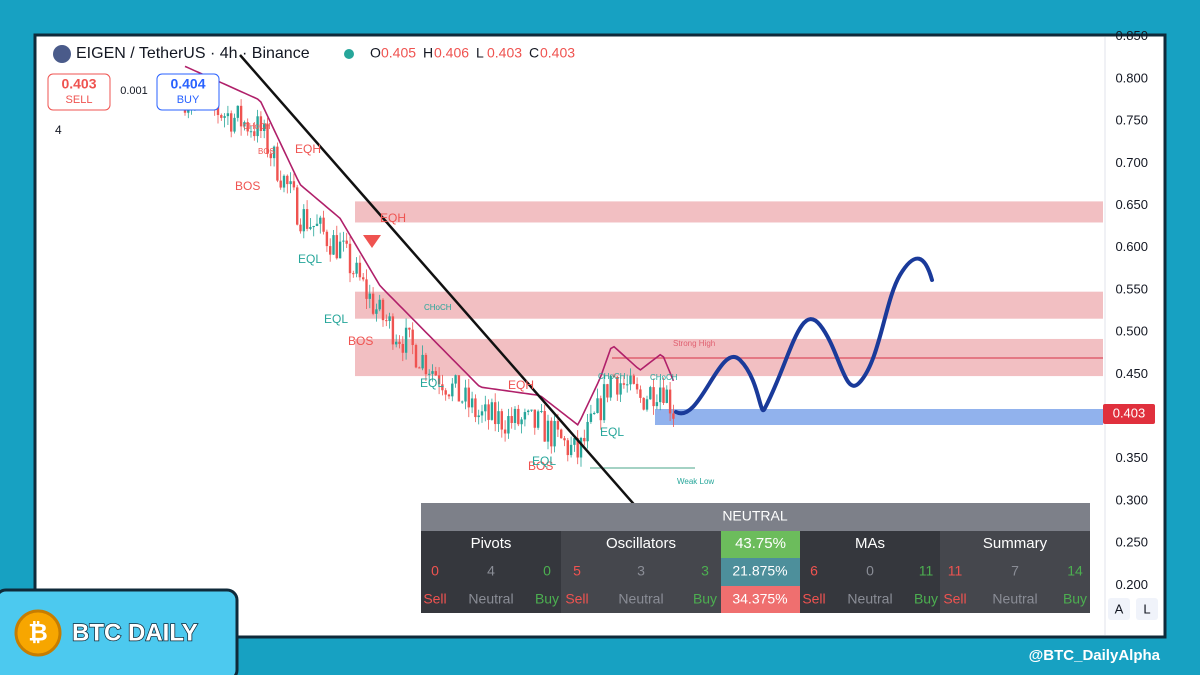 Image resolution: width=1200 pixels, height=680 pixels. Describe the element at coordinates (1131, 162) in the screenshot. I see `price-tick-label: 0.700` at that location.